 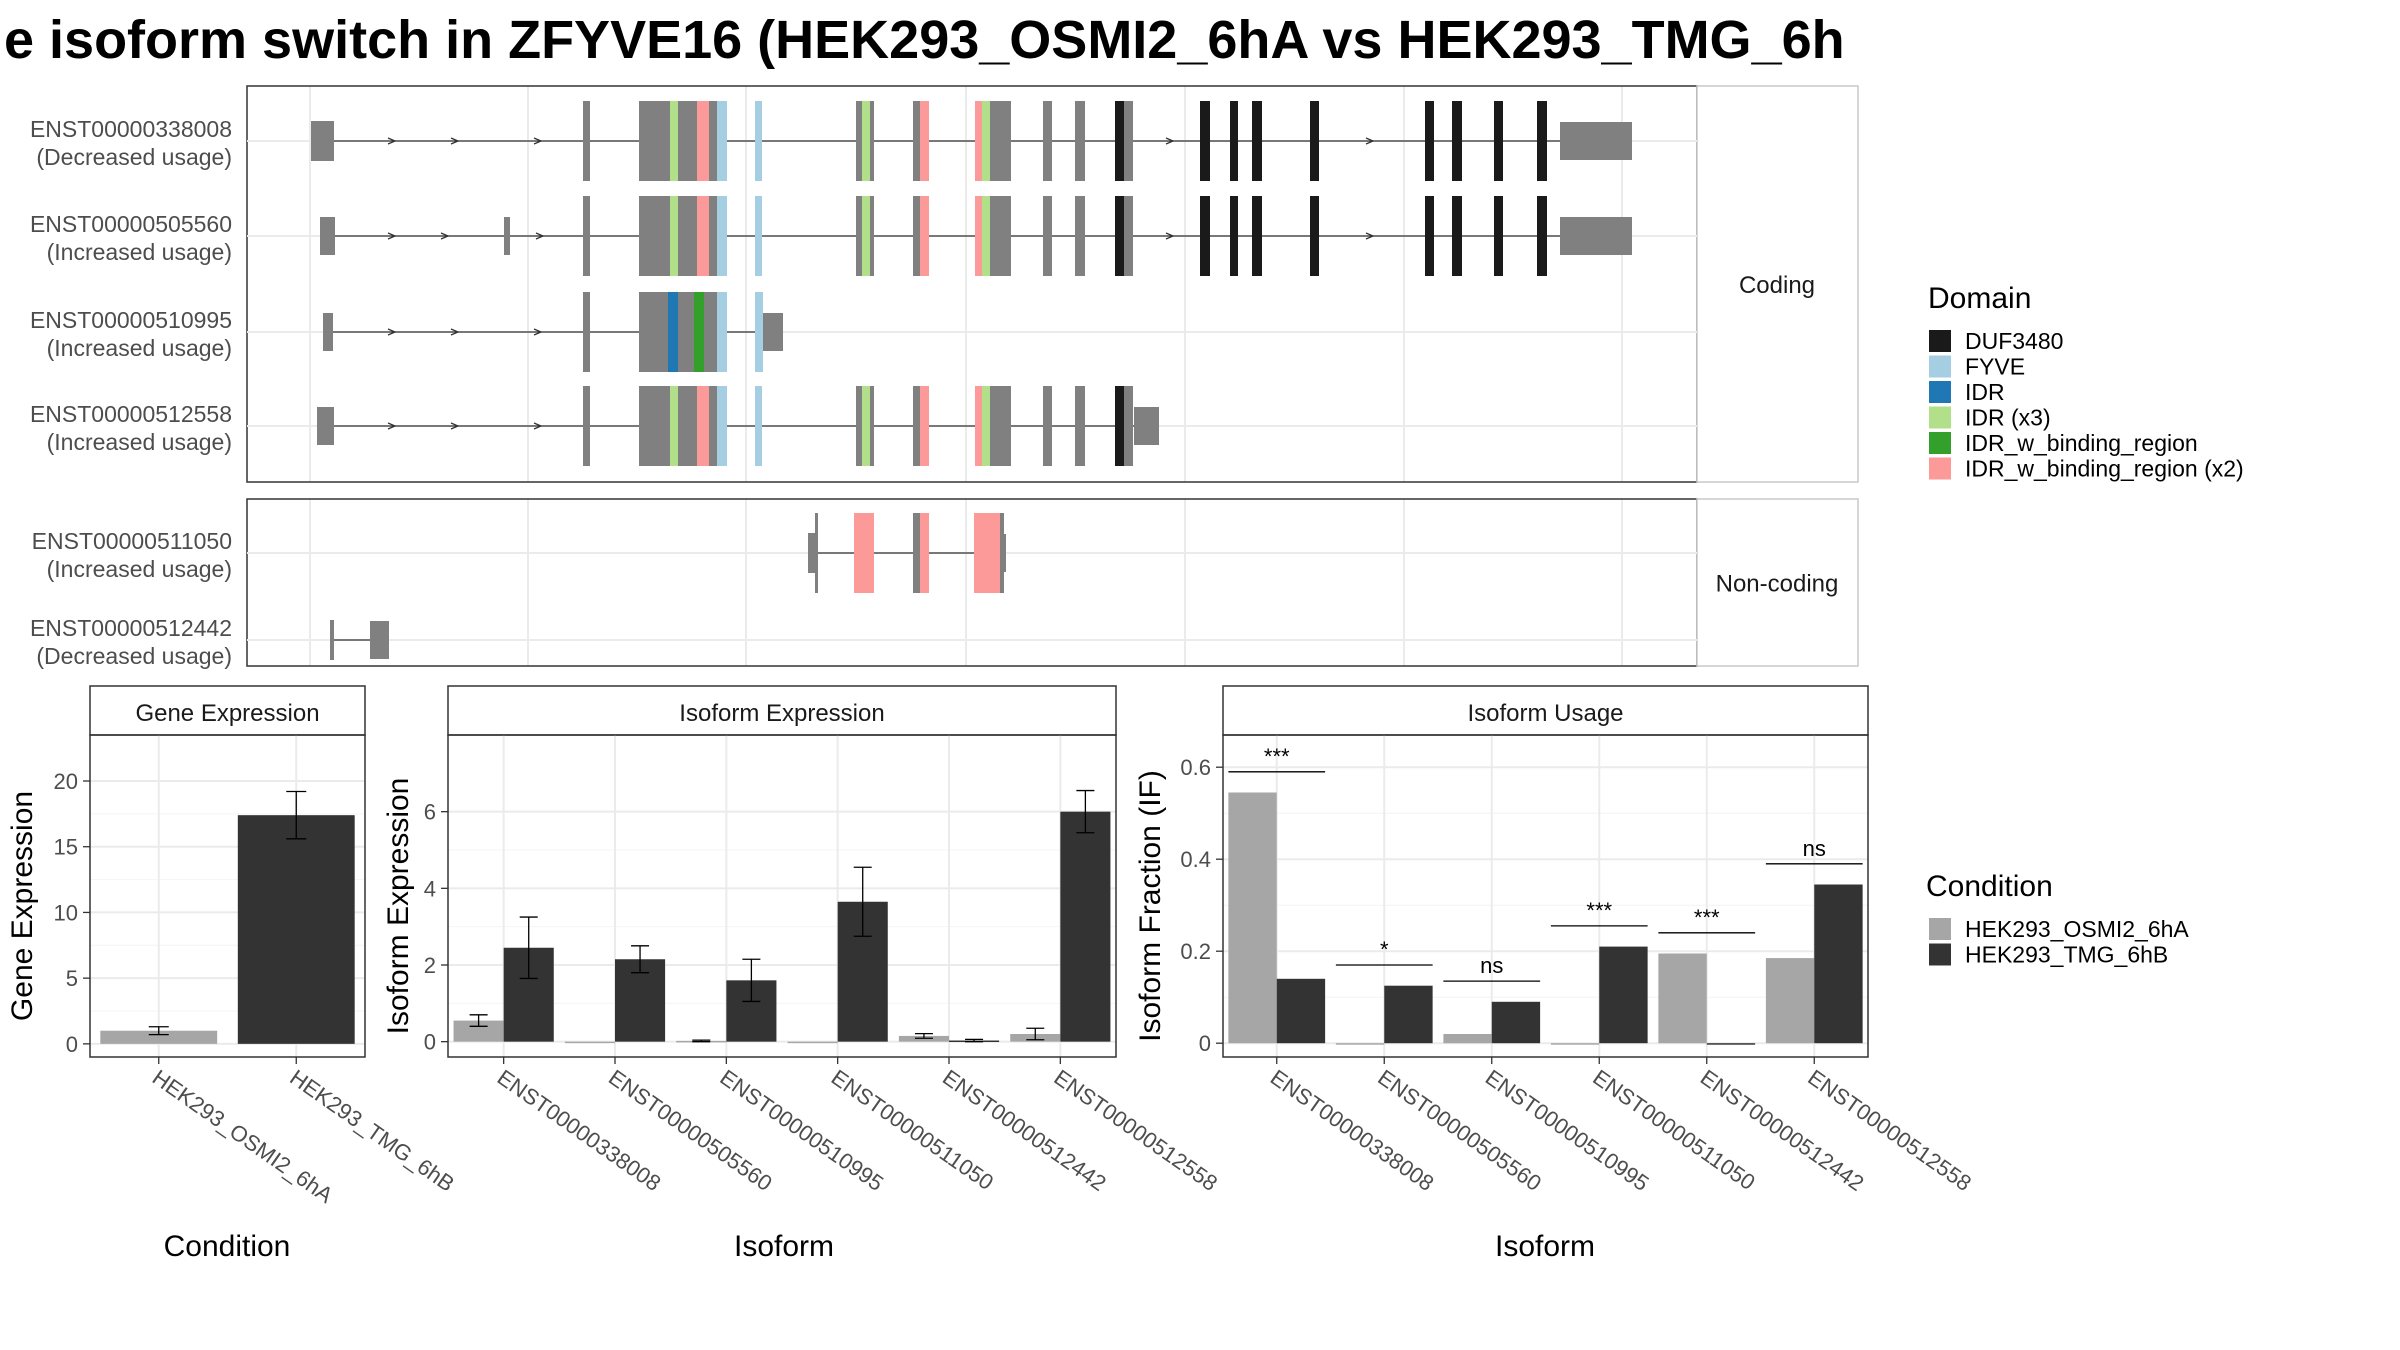 What do you see at coordinates (430, 965) in the screenshot?
I see `y-tick-label: 2` at bounding box center [430, 965].